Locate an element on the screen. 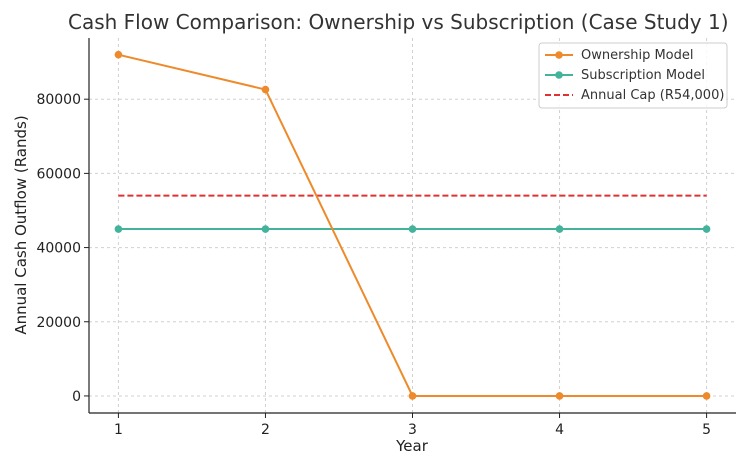  series-subscription-model is located at coordinates (412, 229).